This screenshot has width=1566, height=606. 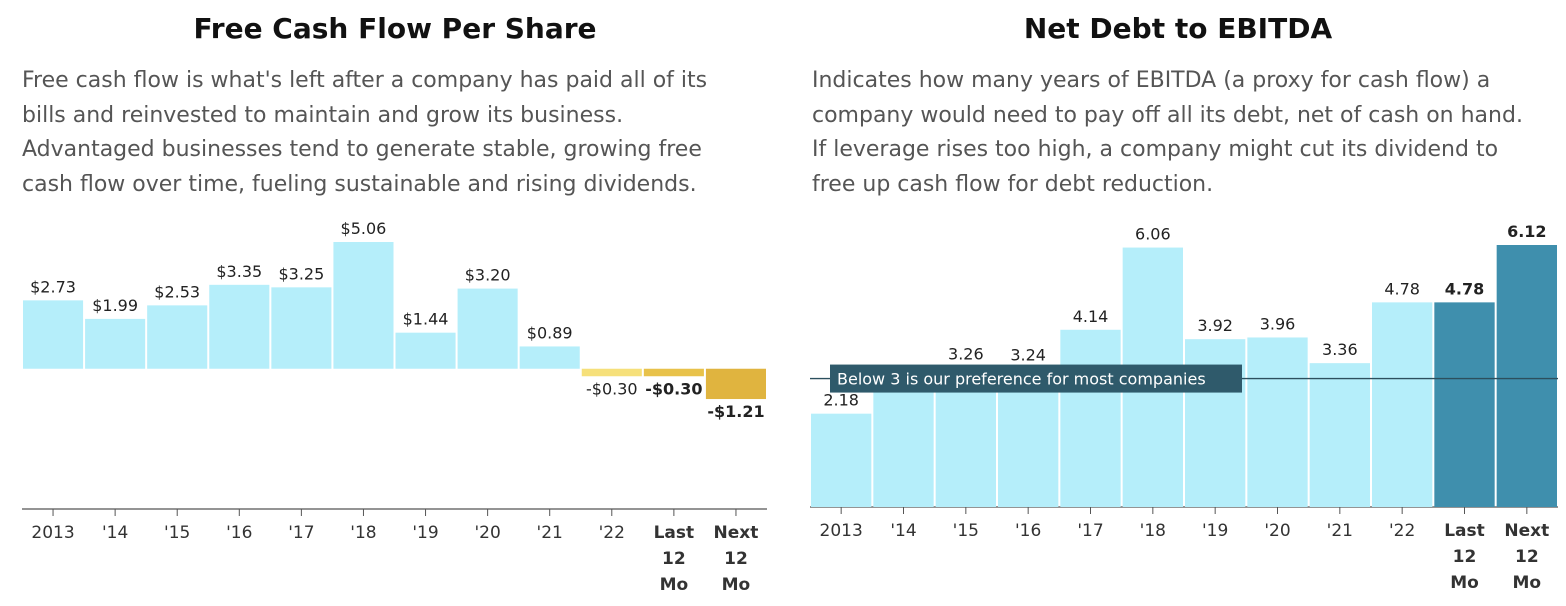 What do you see at coordinates (1278, 323) in the screenshot?
I see `data-label: 3.96` at bounding box center [1278, 323].